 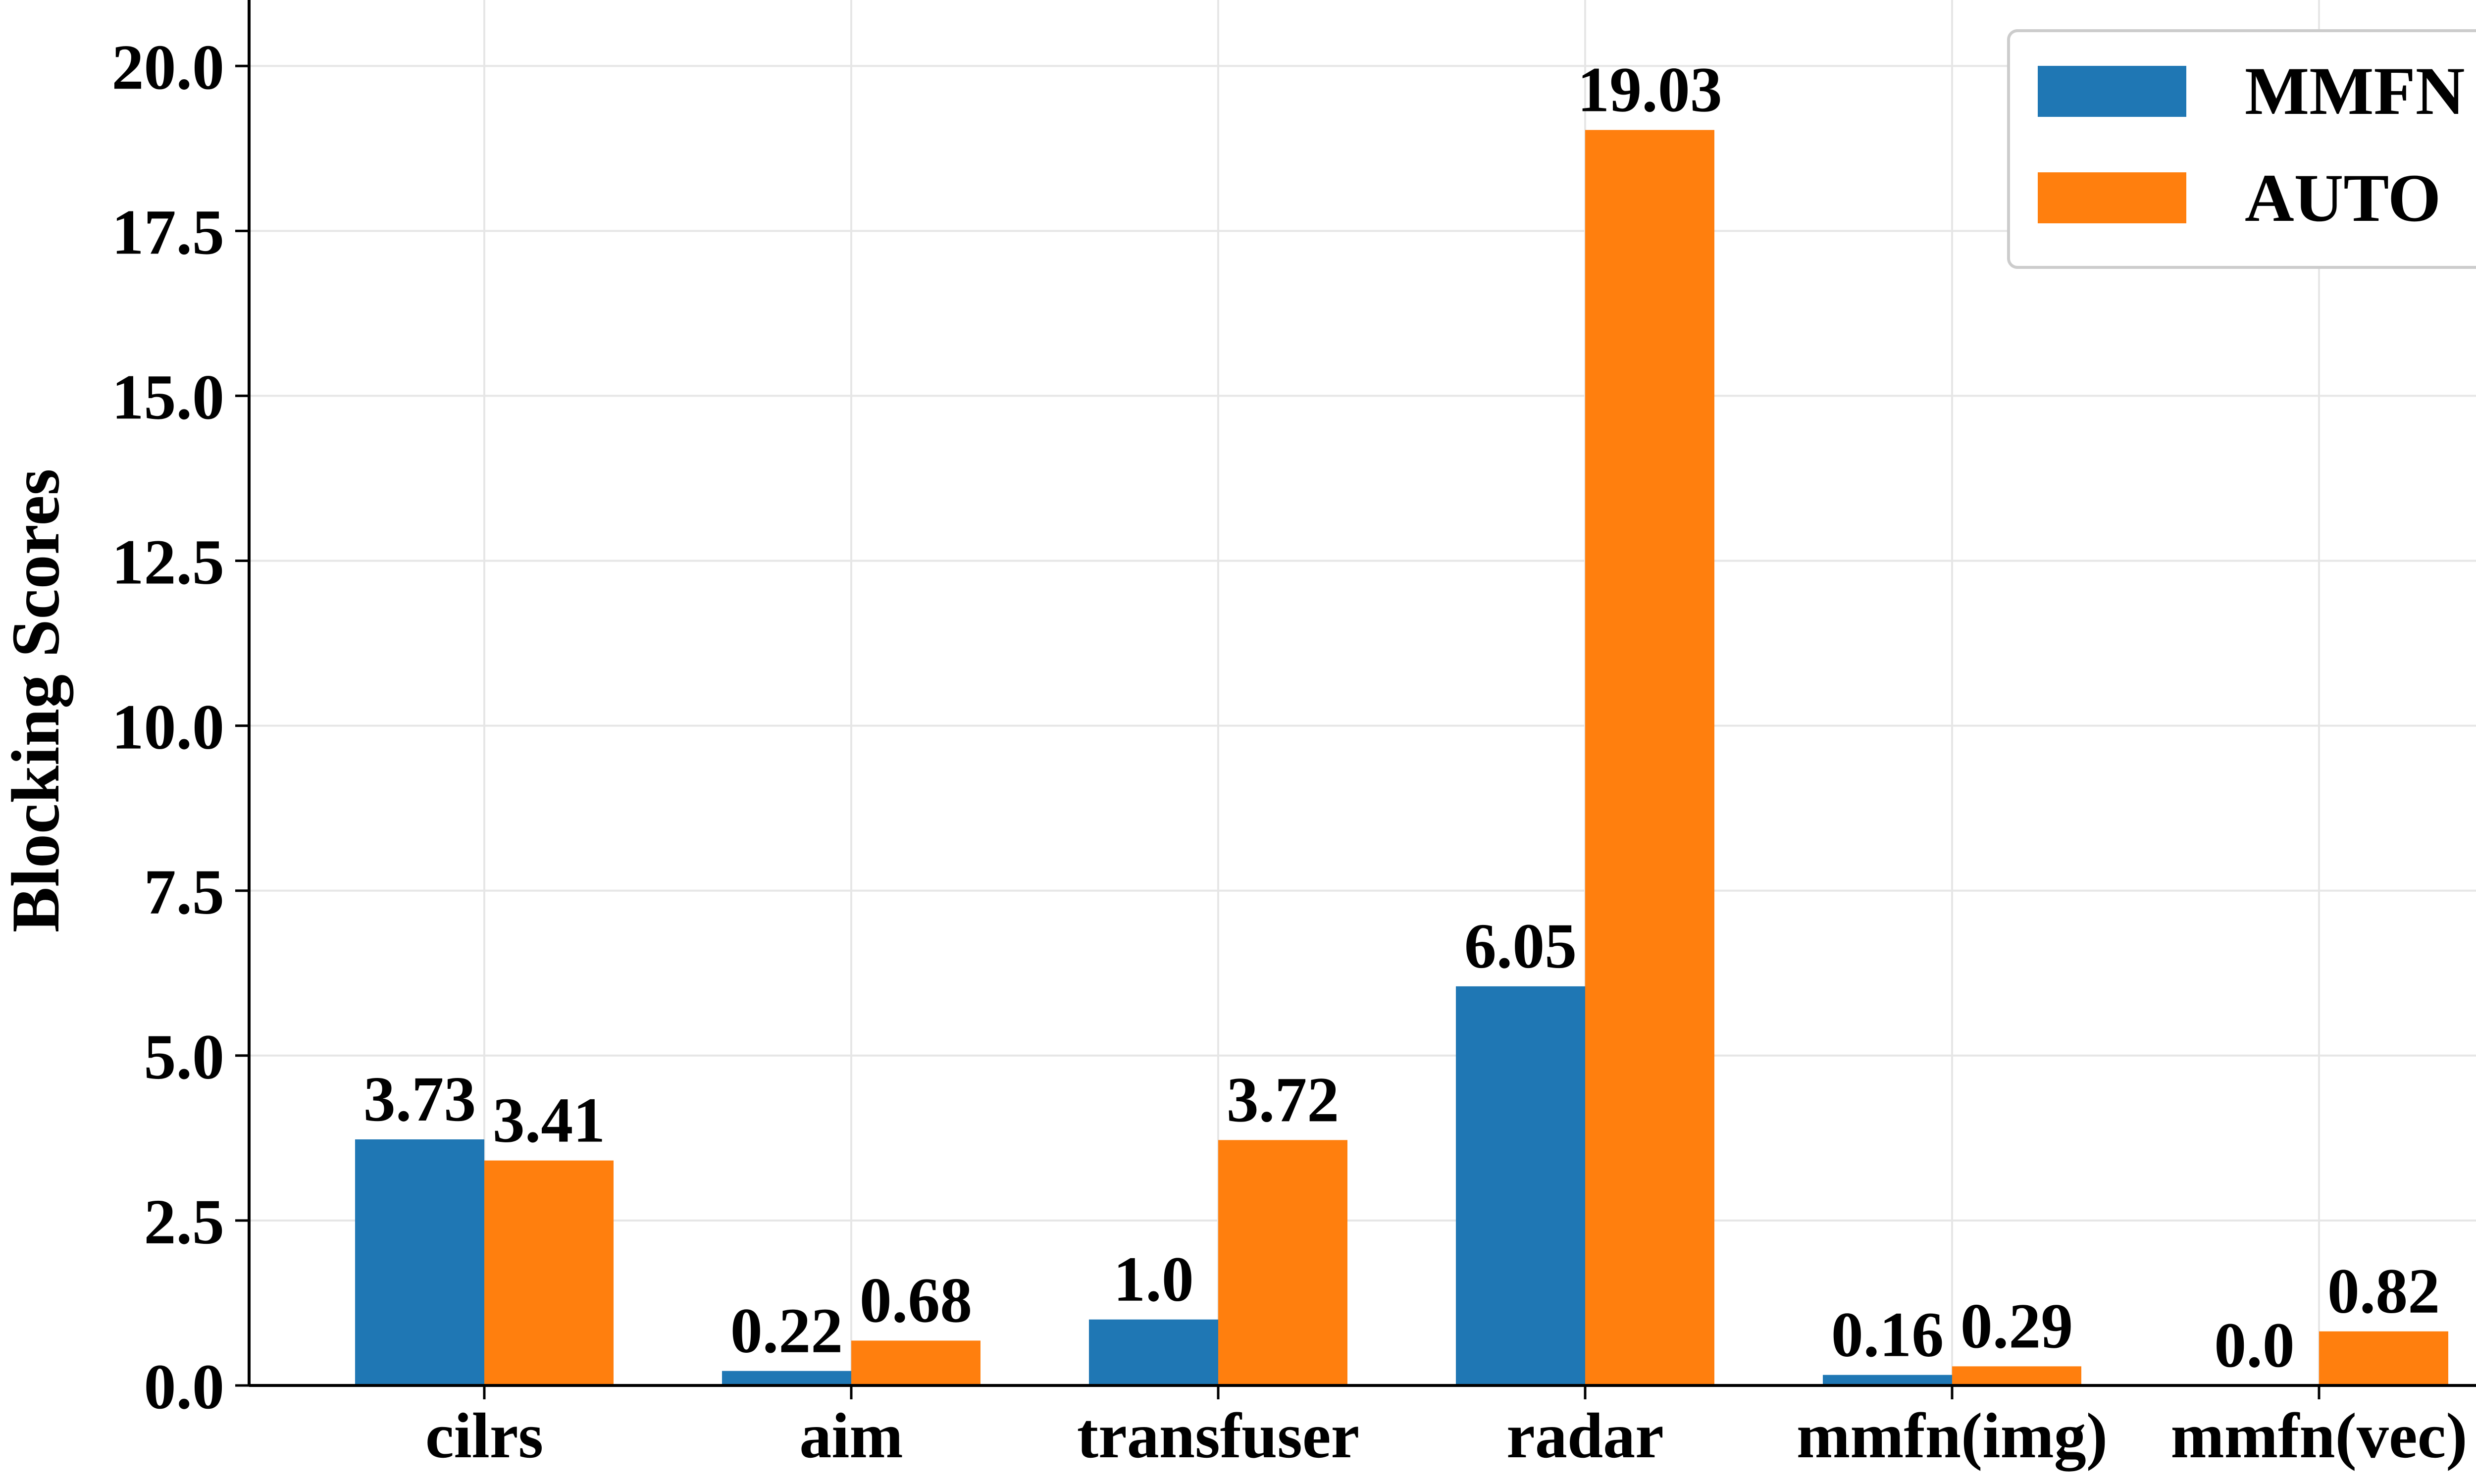 I want to click on y-tick-label: 10.0, so click(x=168, y=727).